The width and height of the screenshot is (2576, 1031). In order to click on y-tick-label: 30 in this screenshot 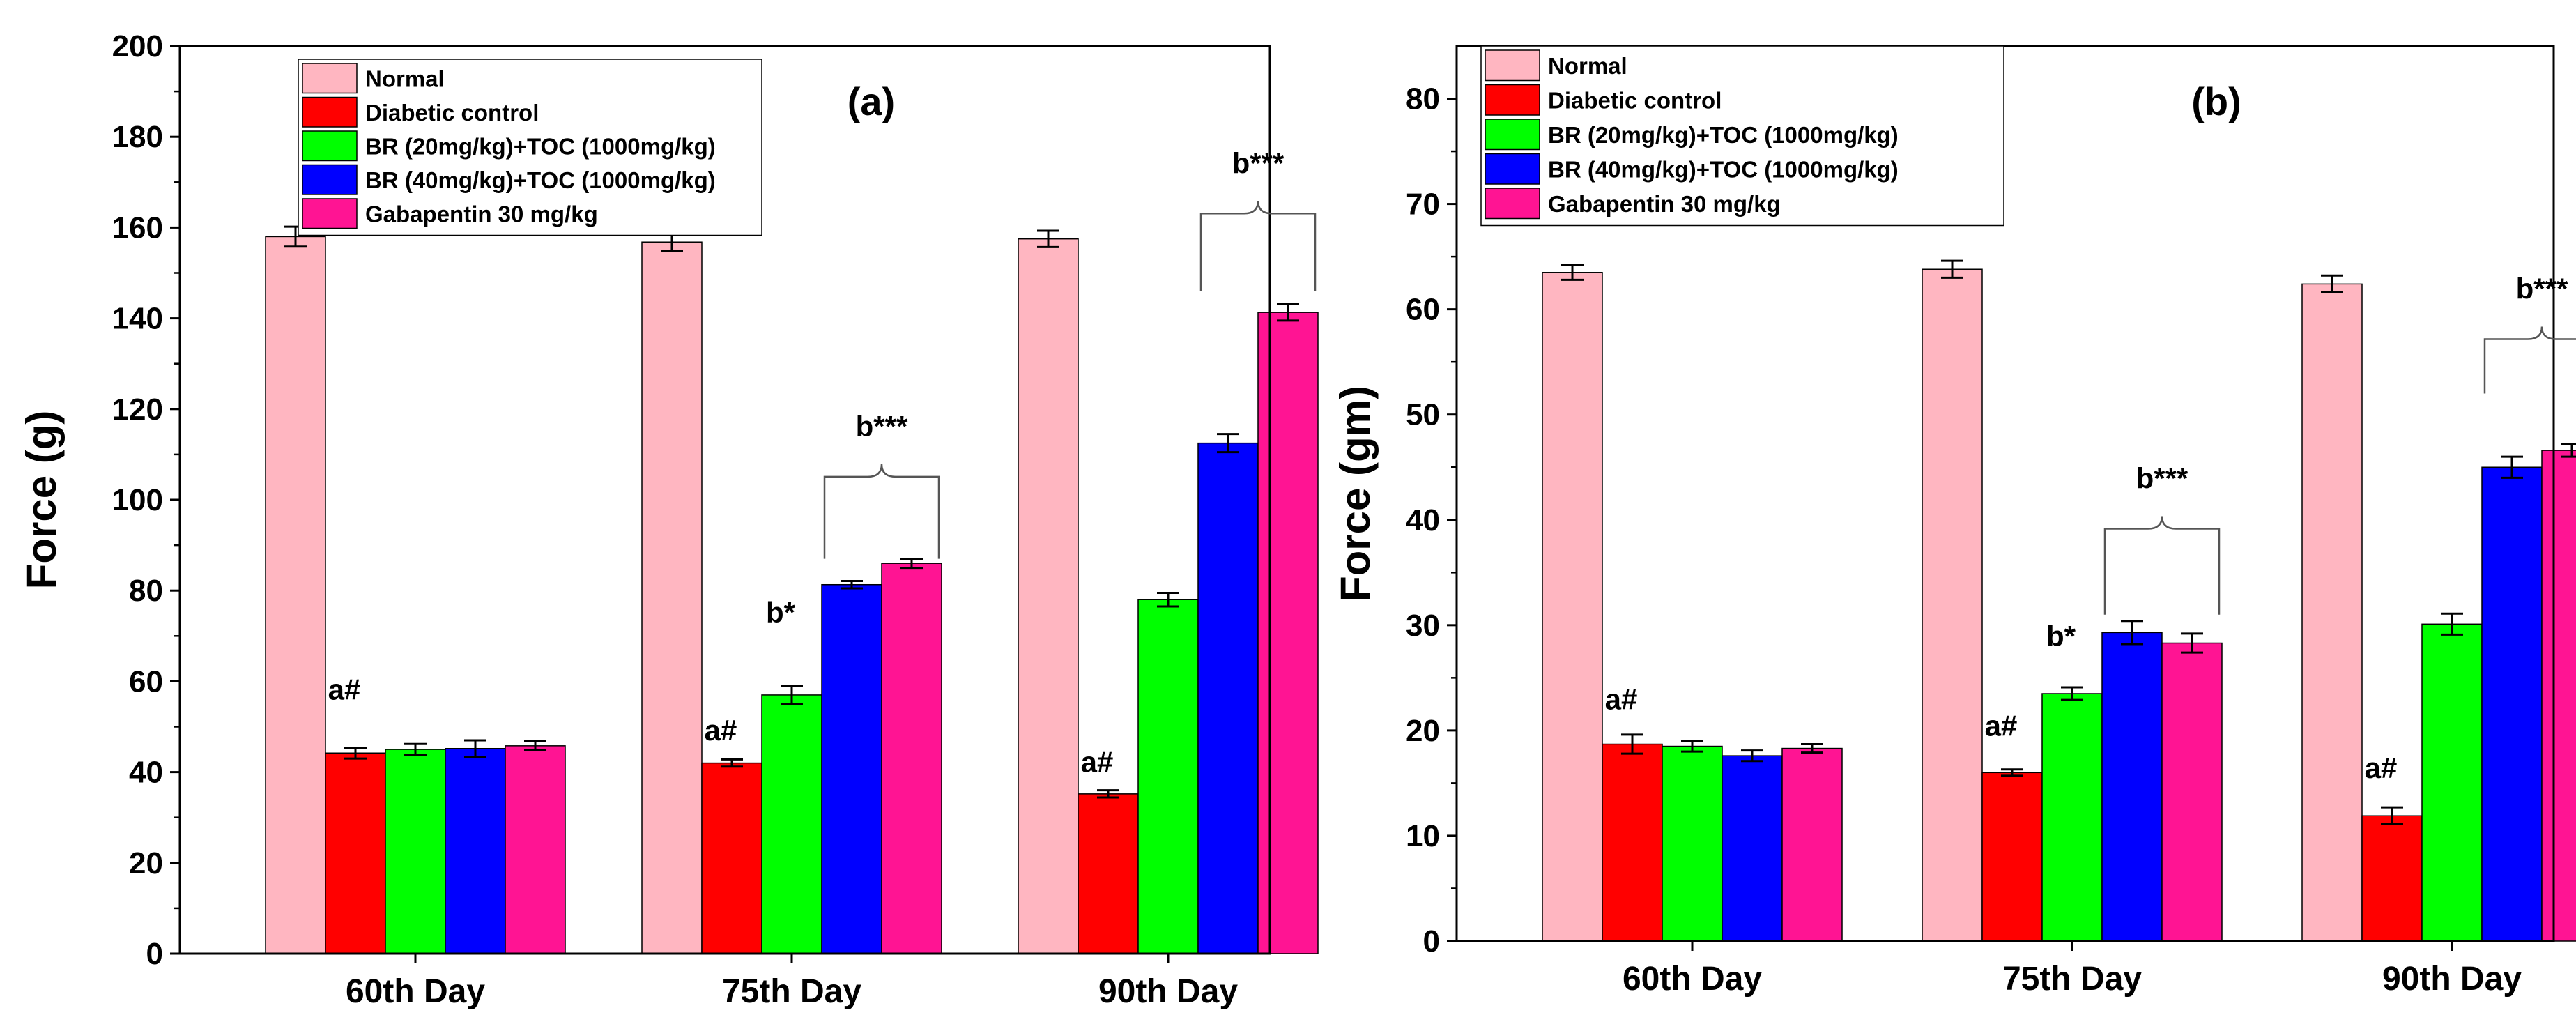, I will do `click(1423, 626)`.